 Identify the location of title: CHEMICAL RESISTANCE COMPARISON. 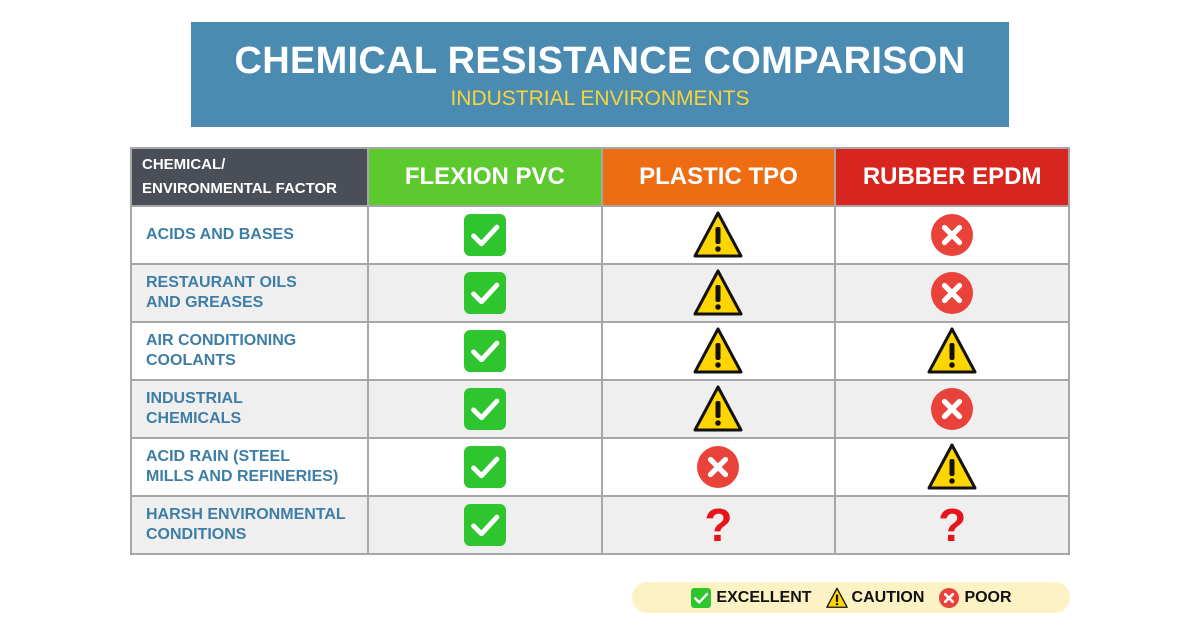
(600, 61).